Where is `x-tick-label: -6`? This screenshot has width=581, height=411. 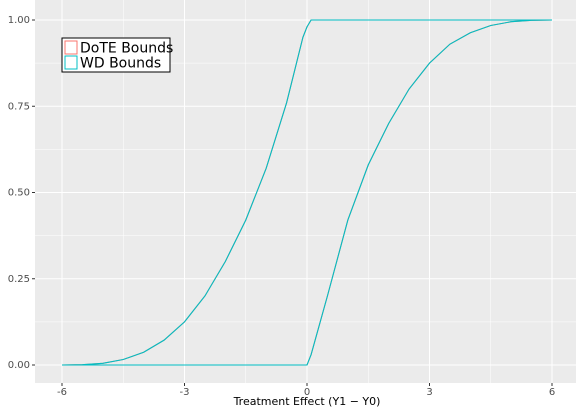 x-tick-label: -6 is located at coordinates (62, 392).